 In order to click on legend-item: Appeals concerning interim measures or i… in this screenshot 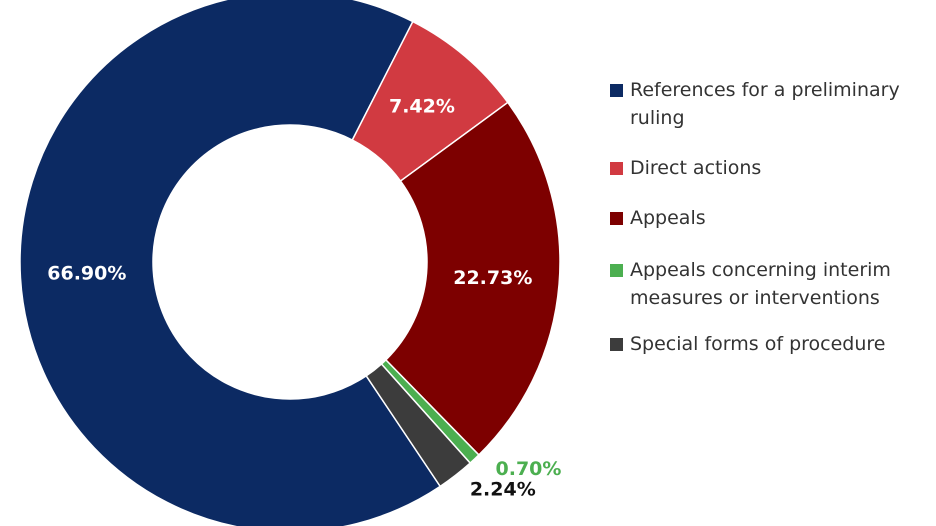, I will do `click(770, 284)`.